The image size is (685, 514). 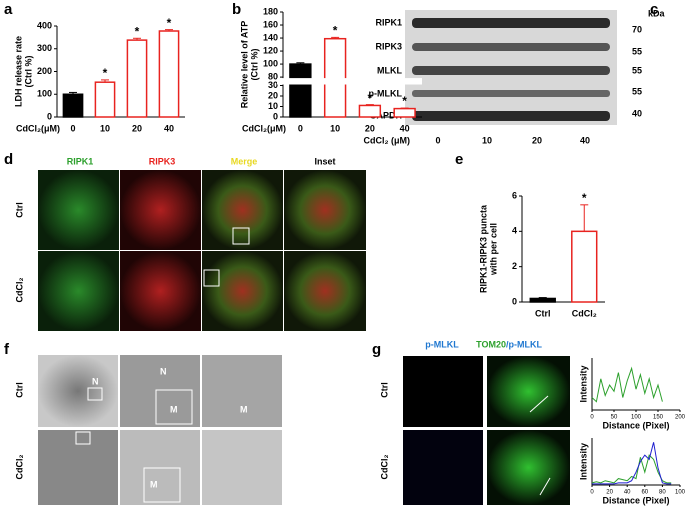 What do you see at coordinates (162, 161) in the screenshot?
I see `column-label: RIPK3` at bounding box center [162, 161].